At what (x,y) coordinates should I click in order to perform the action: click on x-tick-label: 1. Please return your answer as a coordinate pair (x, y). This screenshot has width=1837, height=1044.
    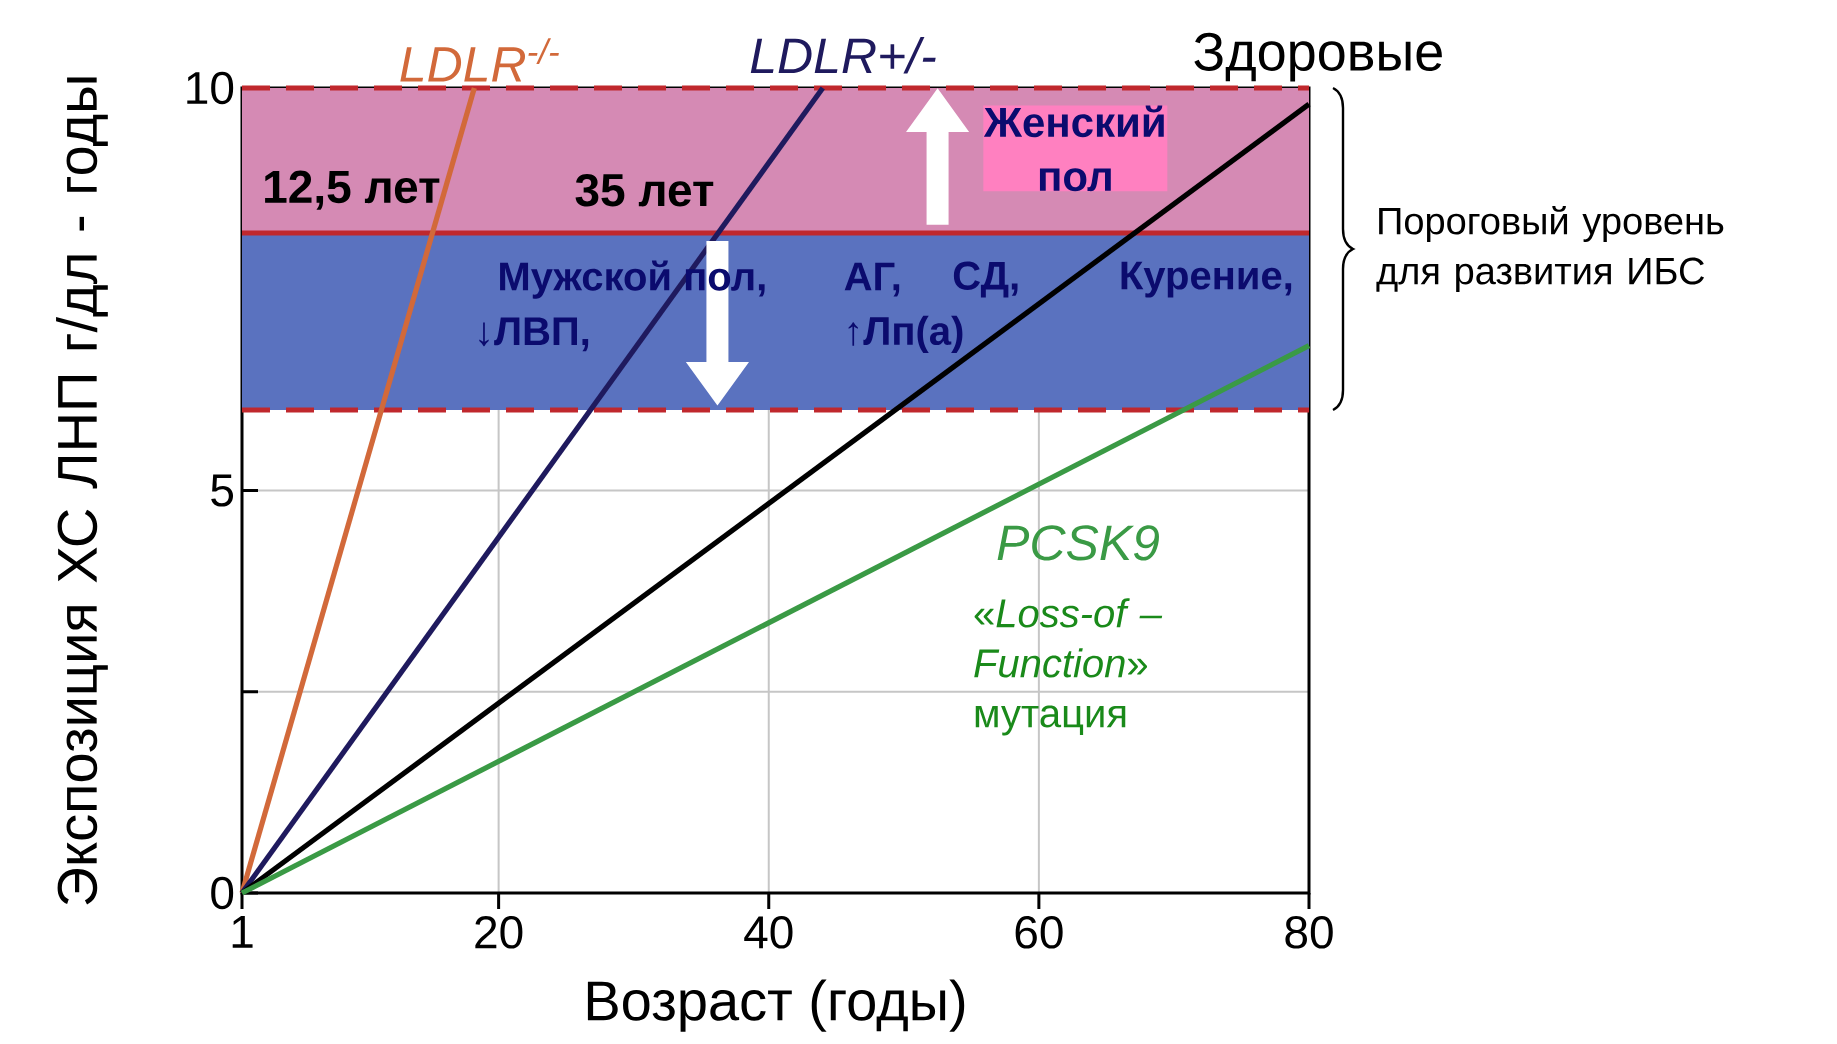
    Looking at the image, I should click on (242, 932).